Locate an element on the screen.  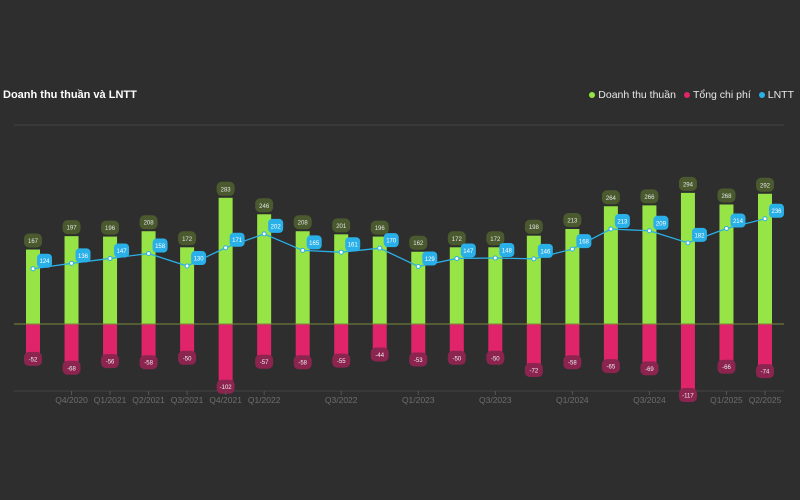
cost-data-label: -102 is located at coordinates (226, 388).